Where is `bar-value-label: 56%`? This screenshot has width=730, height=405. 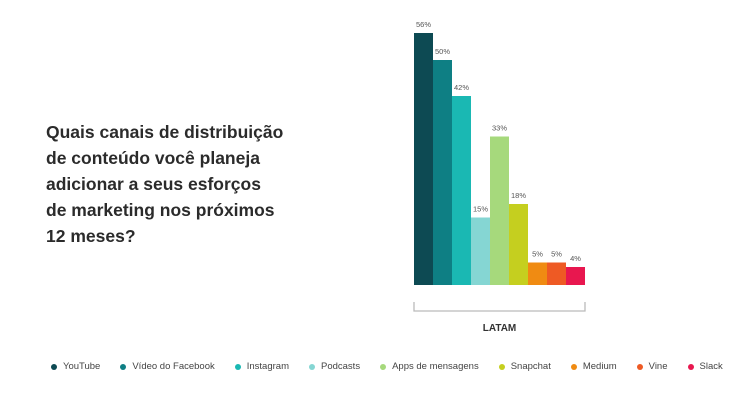
bar-value-label: 56% is located at coordinates (423, 24).